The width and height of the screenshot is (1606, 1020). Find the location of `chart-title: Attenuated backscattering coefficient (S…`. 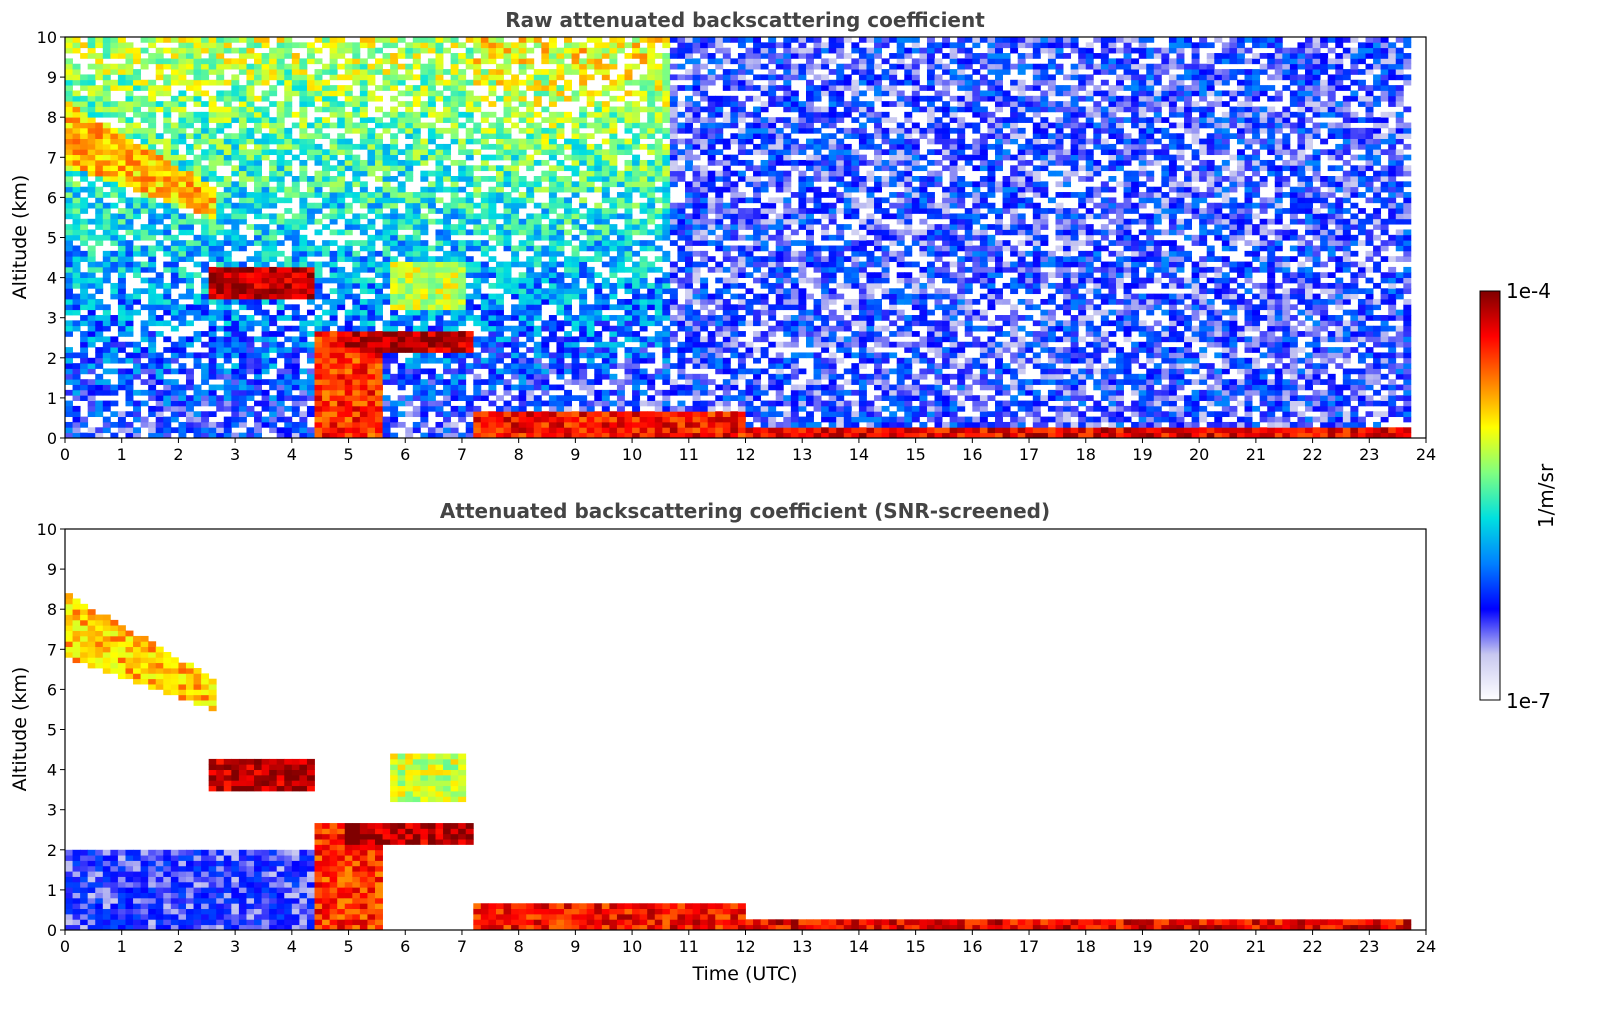

chart-title: Attenuated backscattering coefficient (S… is located at coordinates (745, 511).